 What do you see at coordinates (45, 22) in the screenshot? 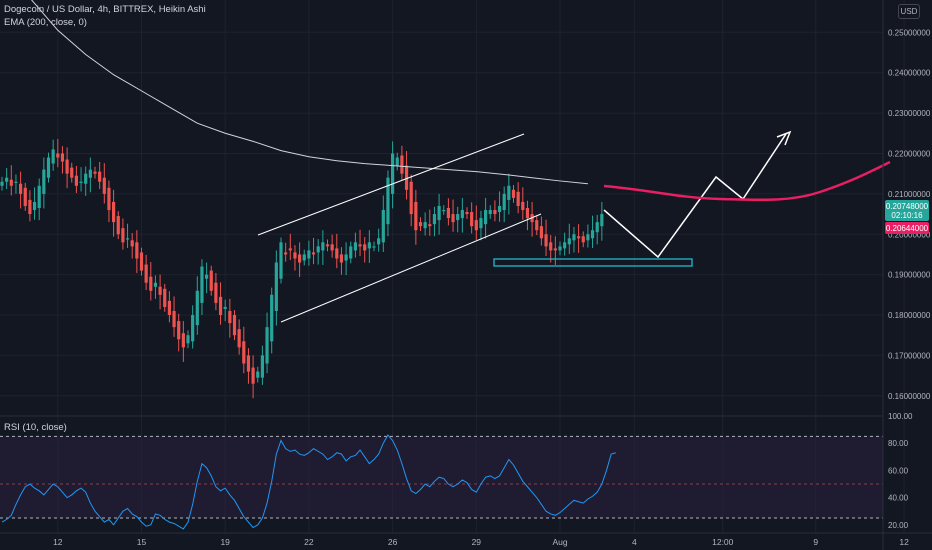
I see `ema-legend: EMA (200, close, 0)` at bounding box center [45, 22].